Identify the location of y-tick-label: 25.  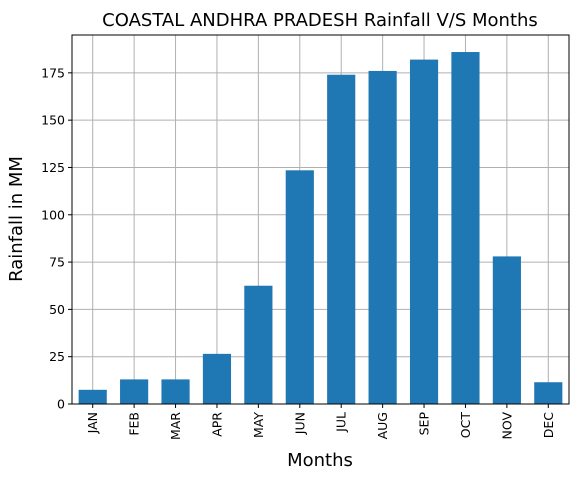
(57, 356).